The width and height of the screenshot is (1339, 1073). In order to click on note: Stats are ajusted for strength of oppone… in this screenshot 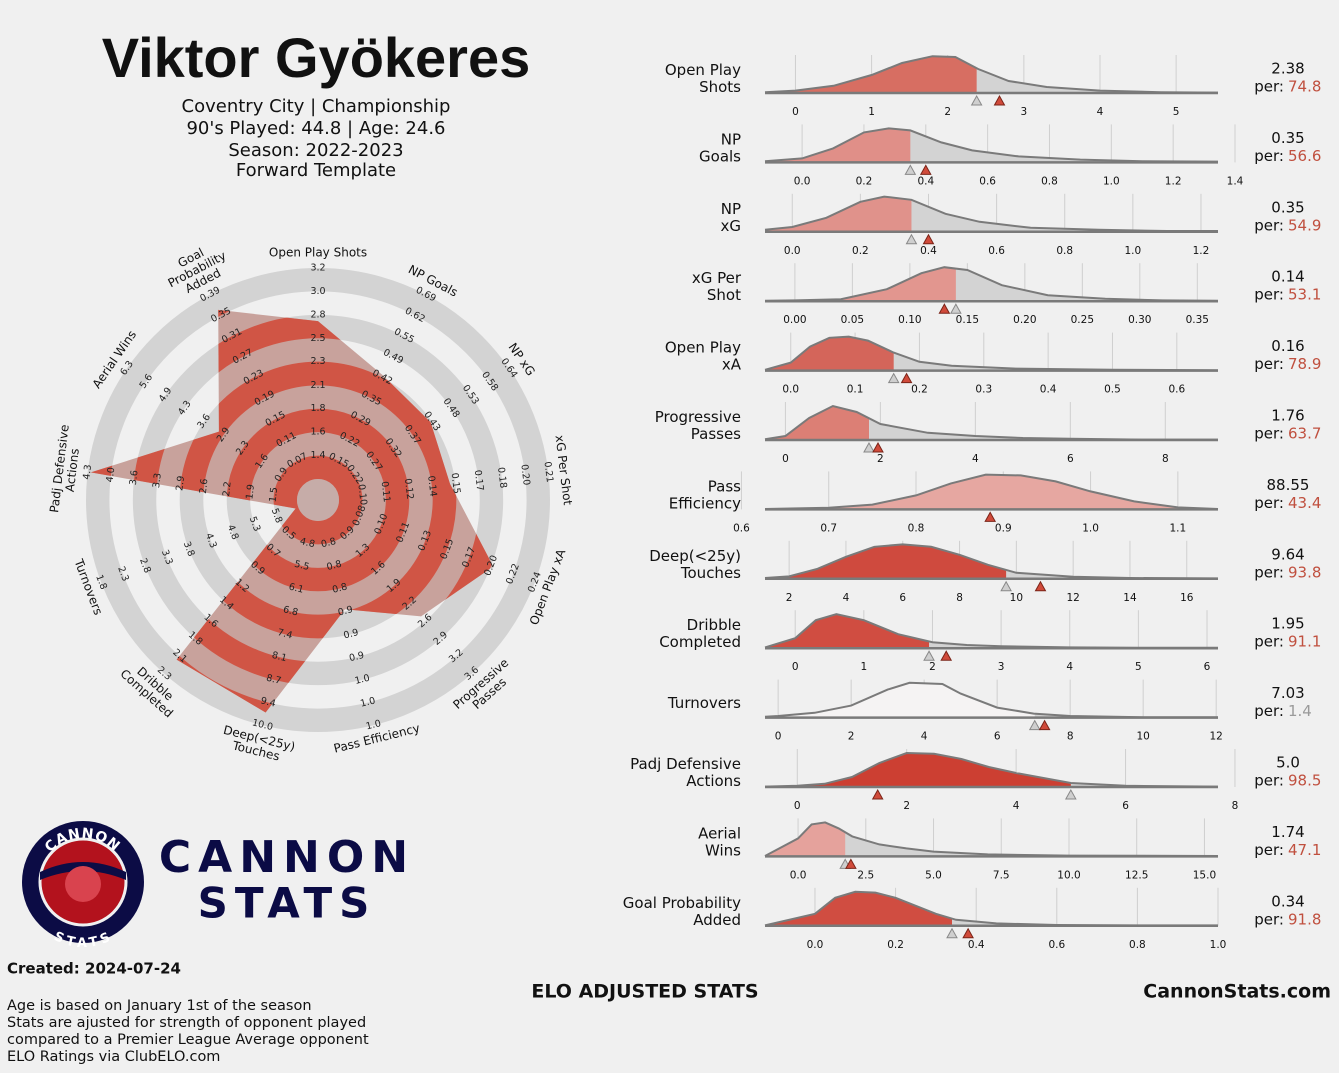, I will do `click(186, 1023)`.